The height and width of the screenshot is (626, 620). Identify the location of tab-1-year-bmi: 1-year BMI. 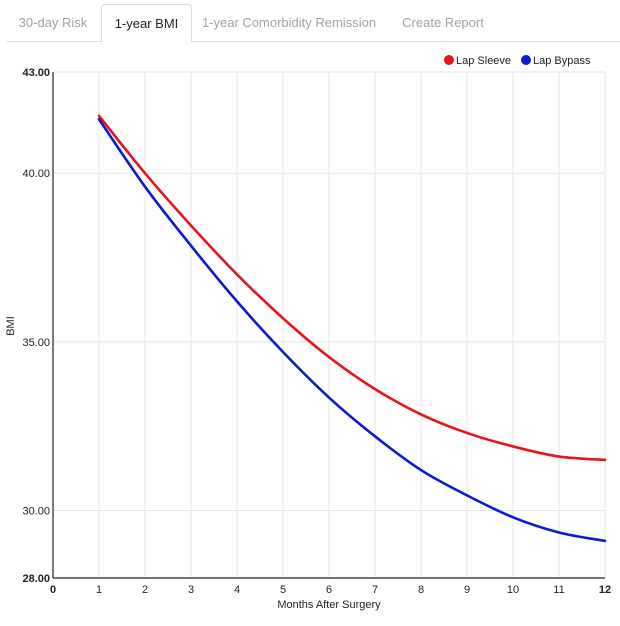
(146, 23).